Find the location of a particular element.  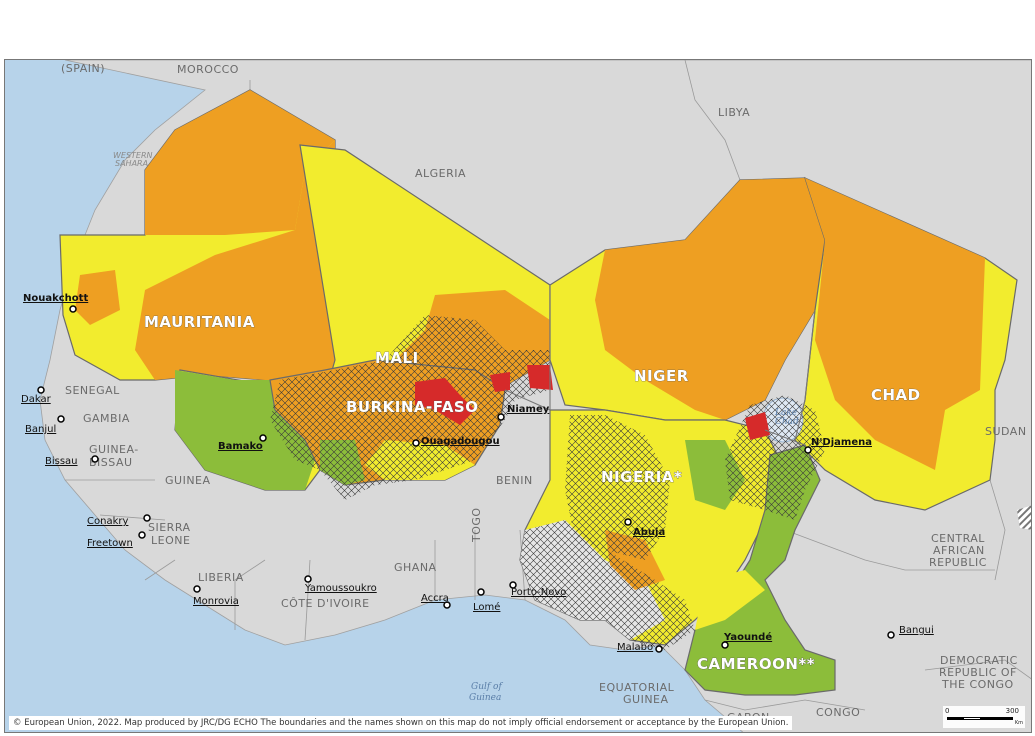

capital-ndjamena: N'Djamena is located at coordinates (841, 442).